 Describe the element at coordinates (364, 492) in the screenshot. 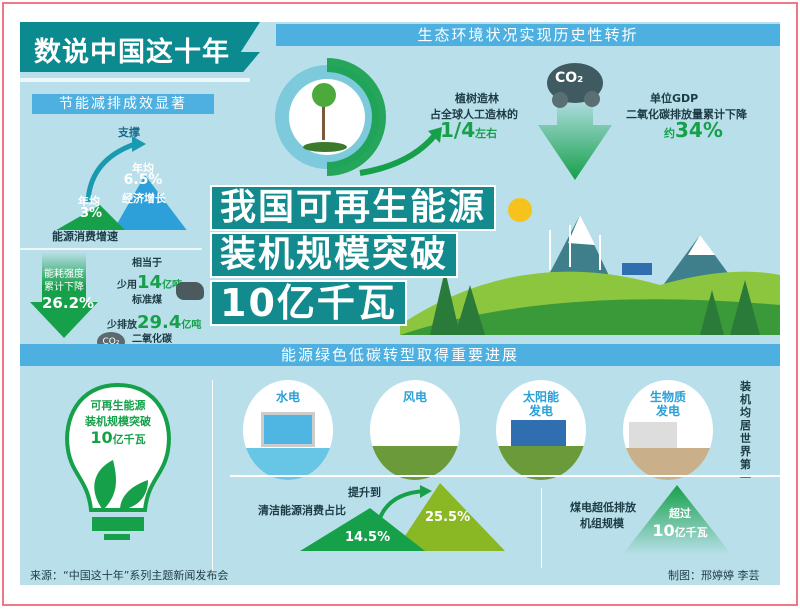

I see `clean-up-label: 提升到` at that location.